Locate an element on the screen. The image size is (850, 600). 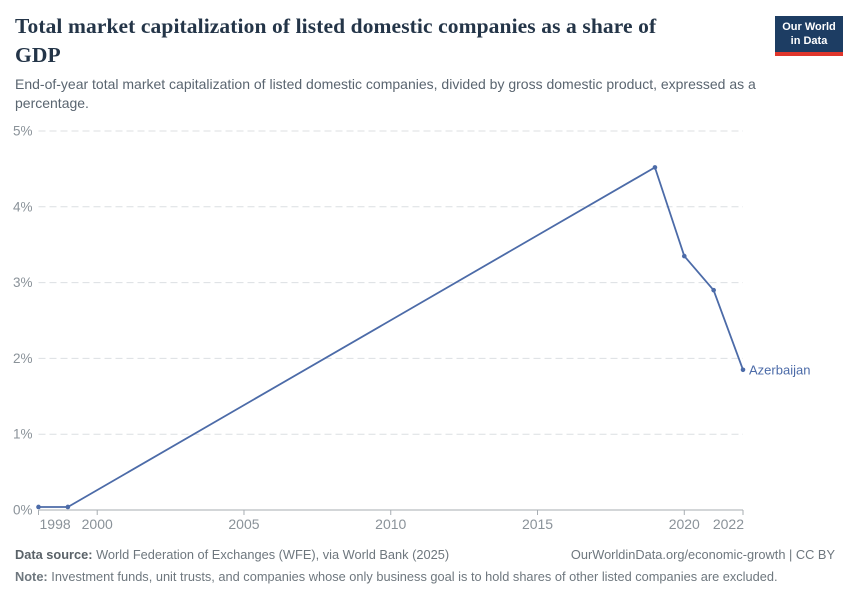
y-tick-label: 3% is located at coordinates (23, 282).